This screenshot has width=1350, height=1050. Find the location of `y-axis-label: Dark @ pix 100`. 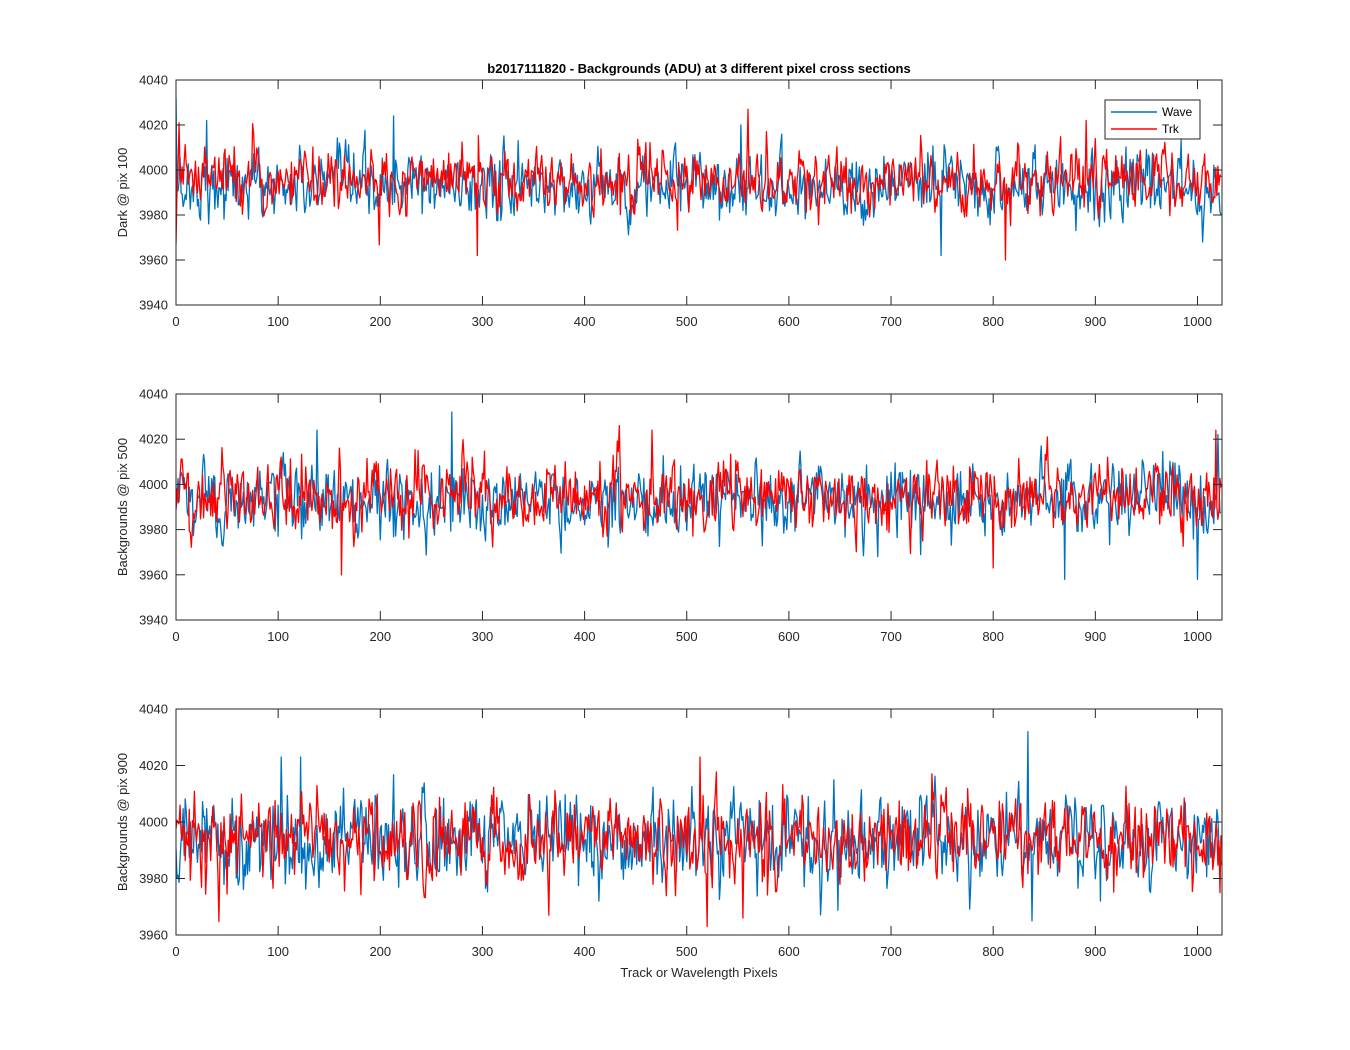

y-axis-label: Dark @ pix 100 is located at coordinates (122, 193).